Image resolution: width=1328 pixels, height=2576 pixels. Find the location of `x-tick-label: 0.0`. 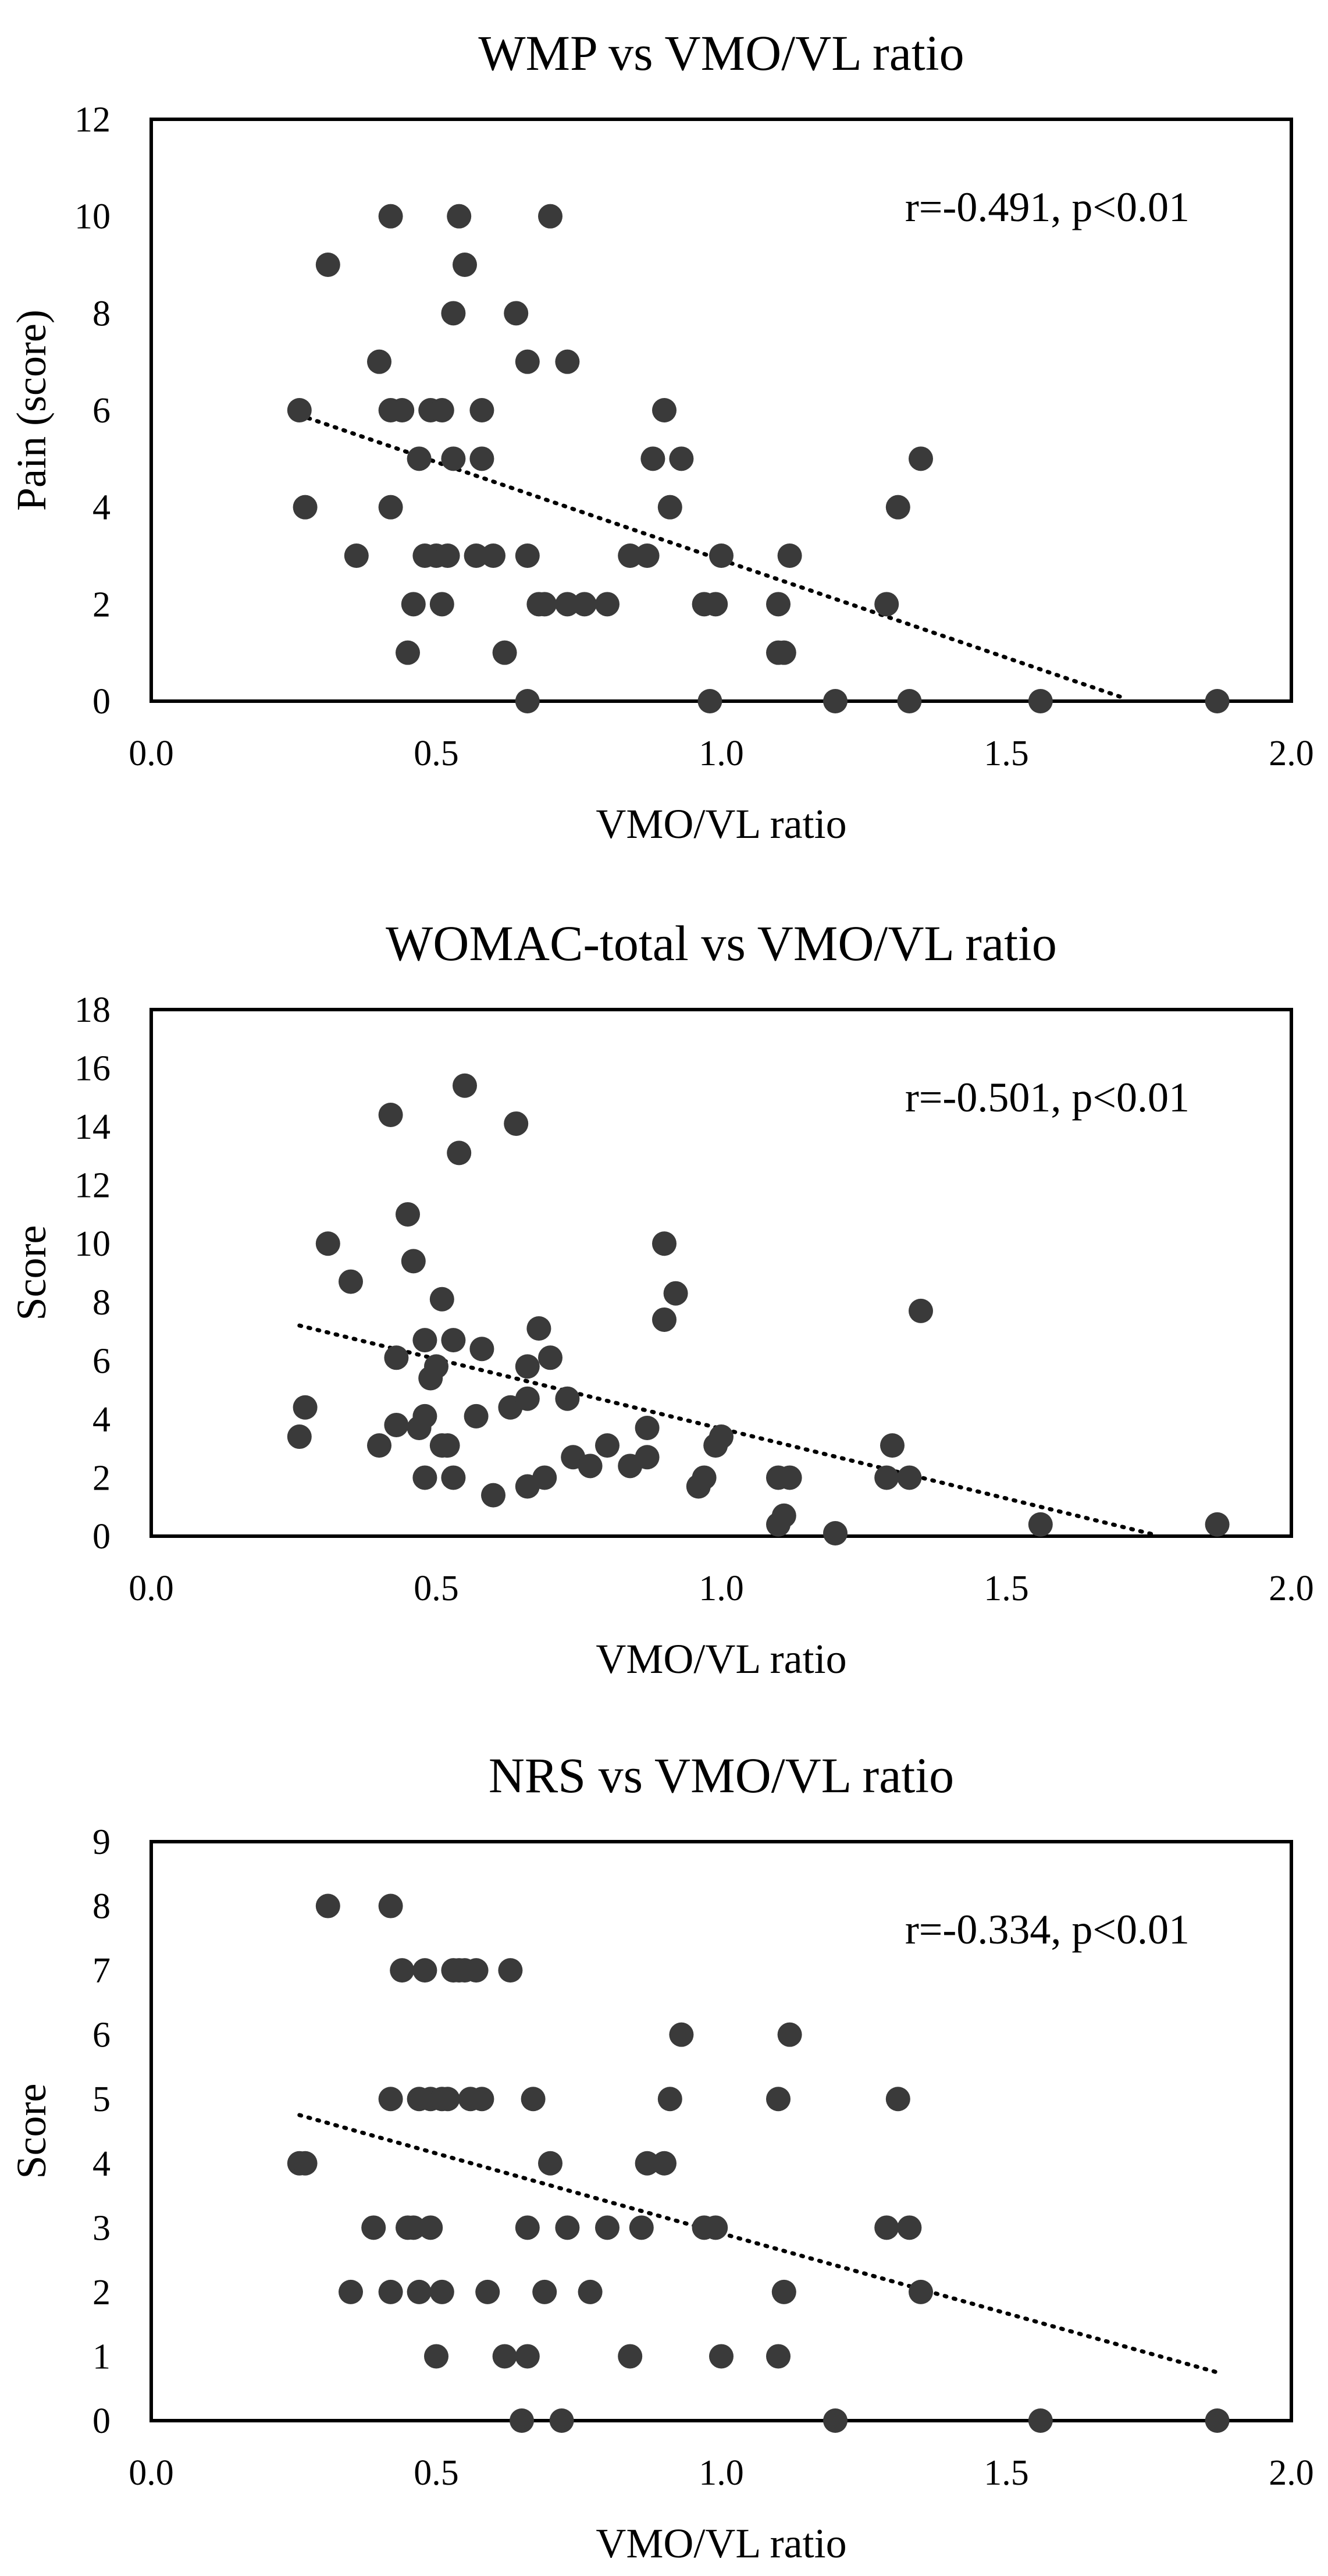

x-tick-label: 0.0 is located at coordinates (151, 753).